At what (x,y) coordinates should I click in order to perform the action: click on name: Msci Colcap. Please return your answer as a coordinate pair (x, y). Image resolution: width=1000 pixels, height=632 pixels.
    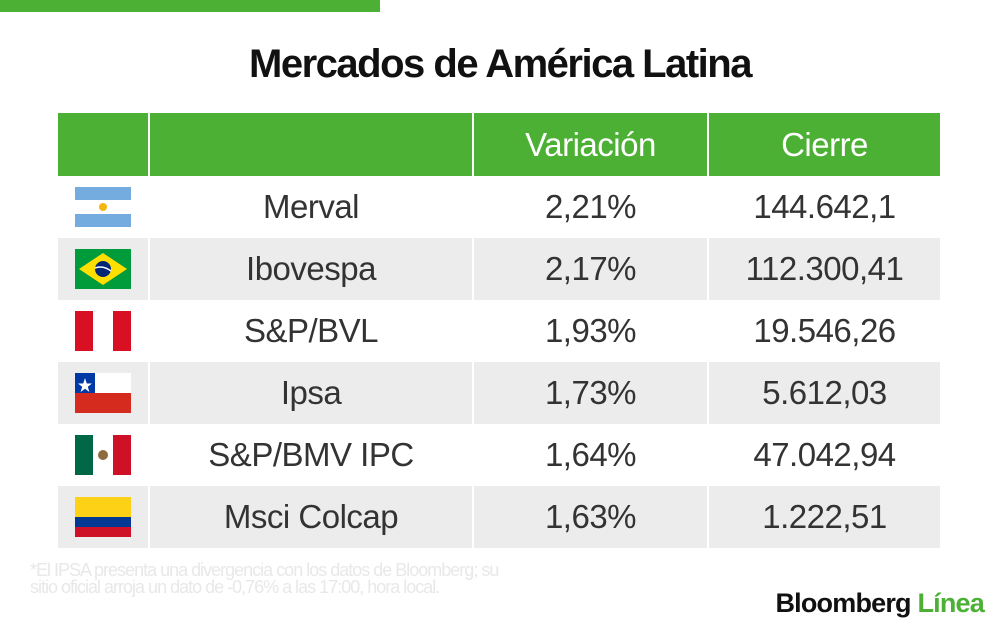
    Looking at the image, I should click on (311, 517).